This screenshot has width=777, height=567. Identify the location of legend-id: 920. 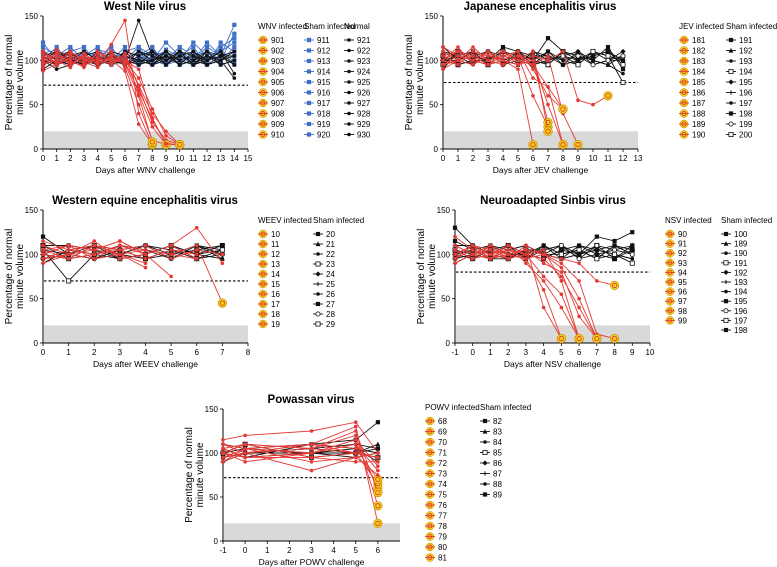
(324, 135).